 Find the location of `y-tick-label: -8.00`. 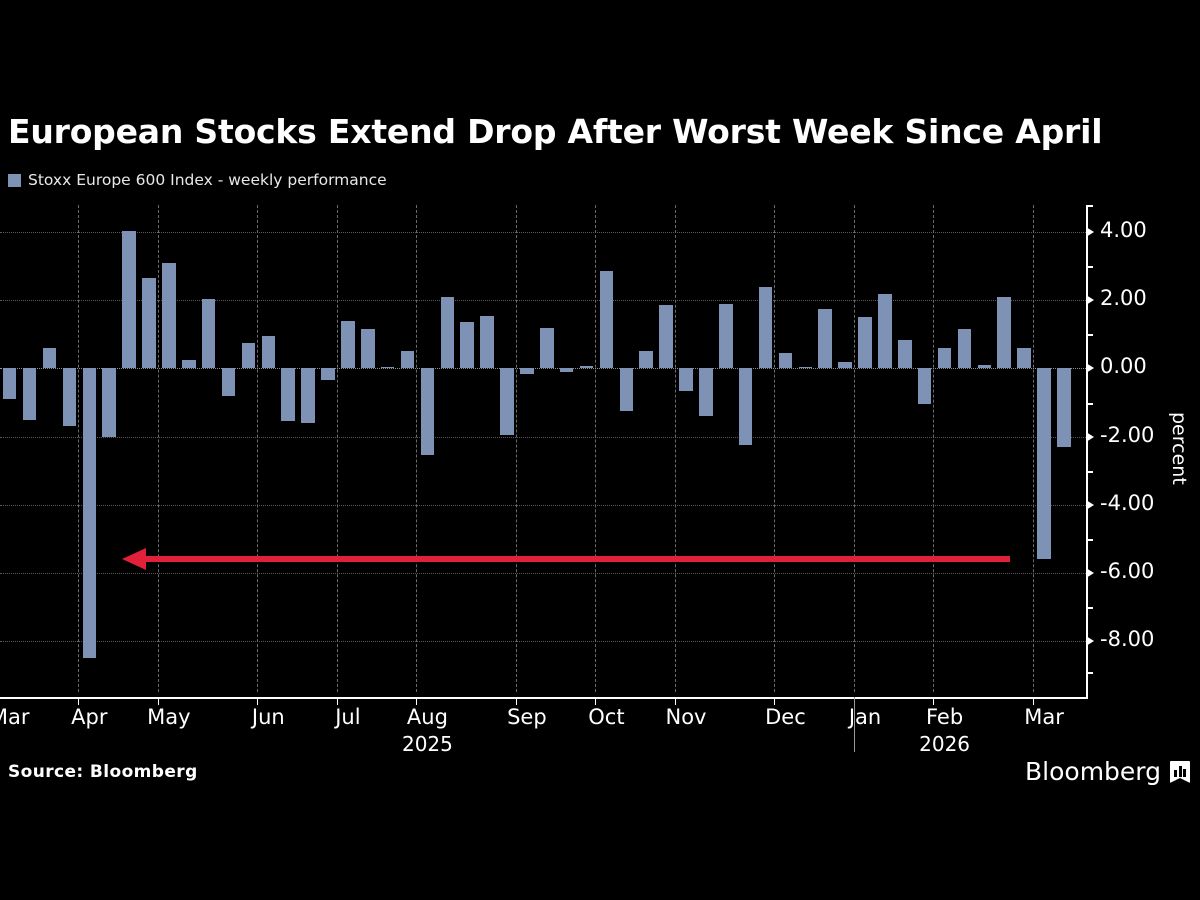

y-tick-label: -8.00 is located at coordinates (1127, 638).